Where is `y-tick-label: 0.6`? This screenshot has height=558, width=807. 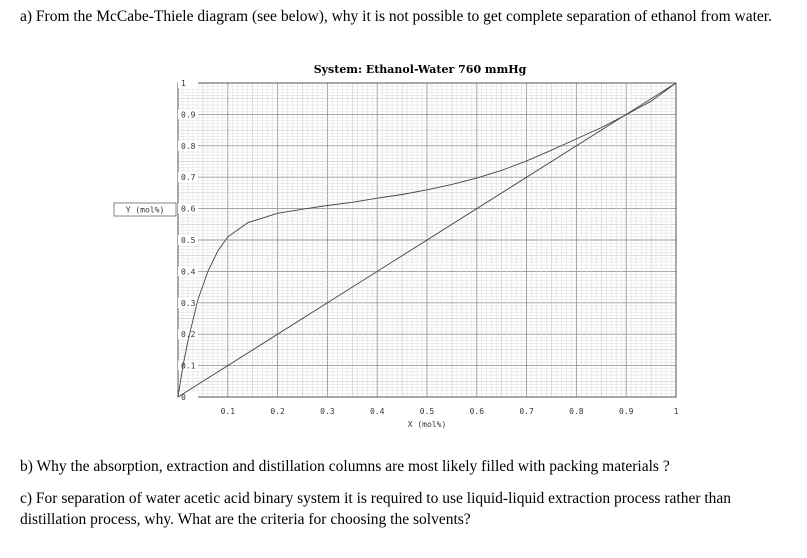
y-tick-label: 0.6 is located at coordinates (188, 209).